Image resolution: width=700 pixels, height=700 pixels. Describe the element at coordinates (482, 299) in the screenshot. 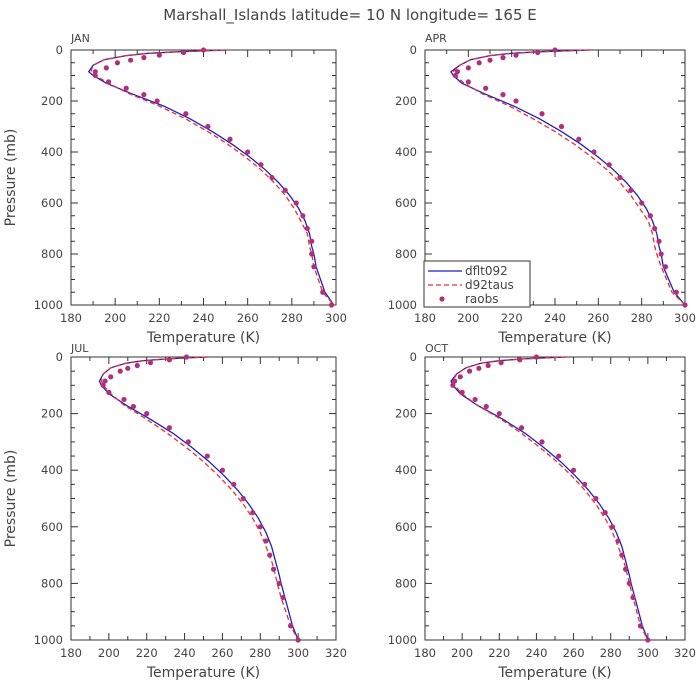

I see `legend-label-raobs: raobs` at that location.